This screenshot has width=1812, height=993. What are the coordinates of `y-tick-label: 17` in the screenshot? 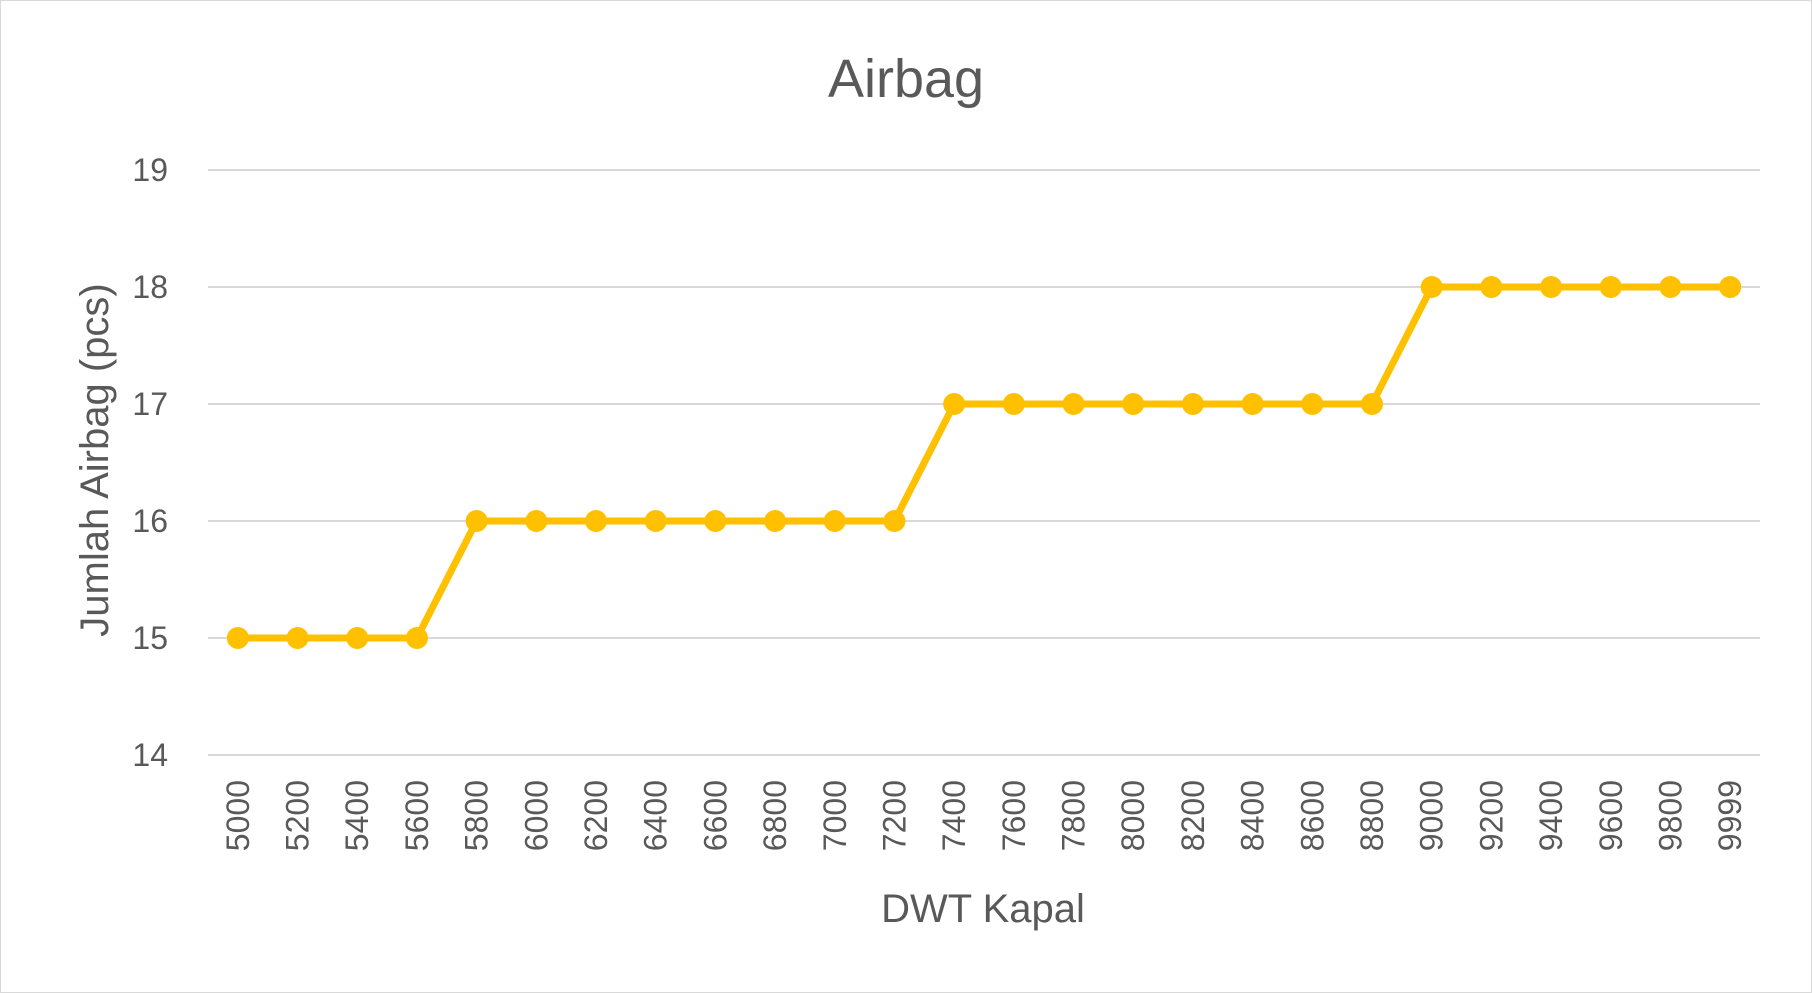 It's located at (150, 404).